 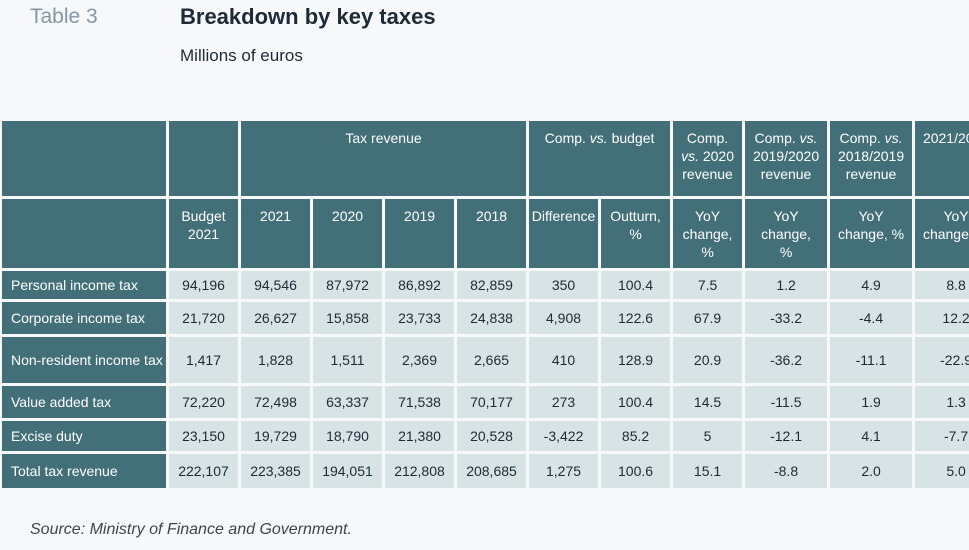 I want to click on cell-yoy-2021-2019: 8.8, so click(x=942, y=285).